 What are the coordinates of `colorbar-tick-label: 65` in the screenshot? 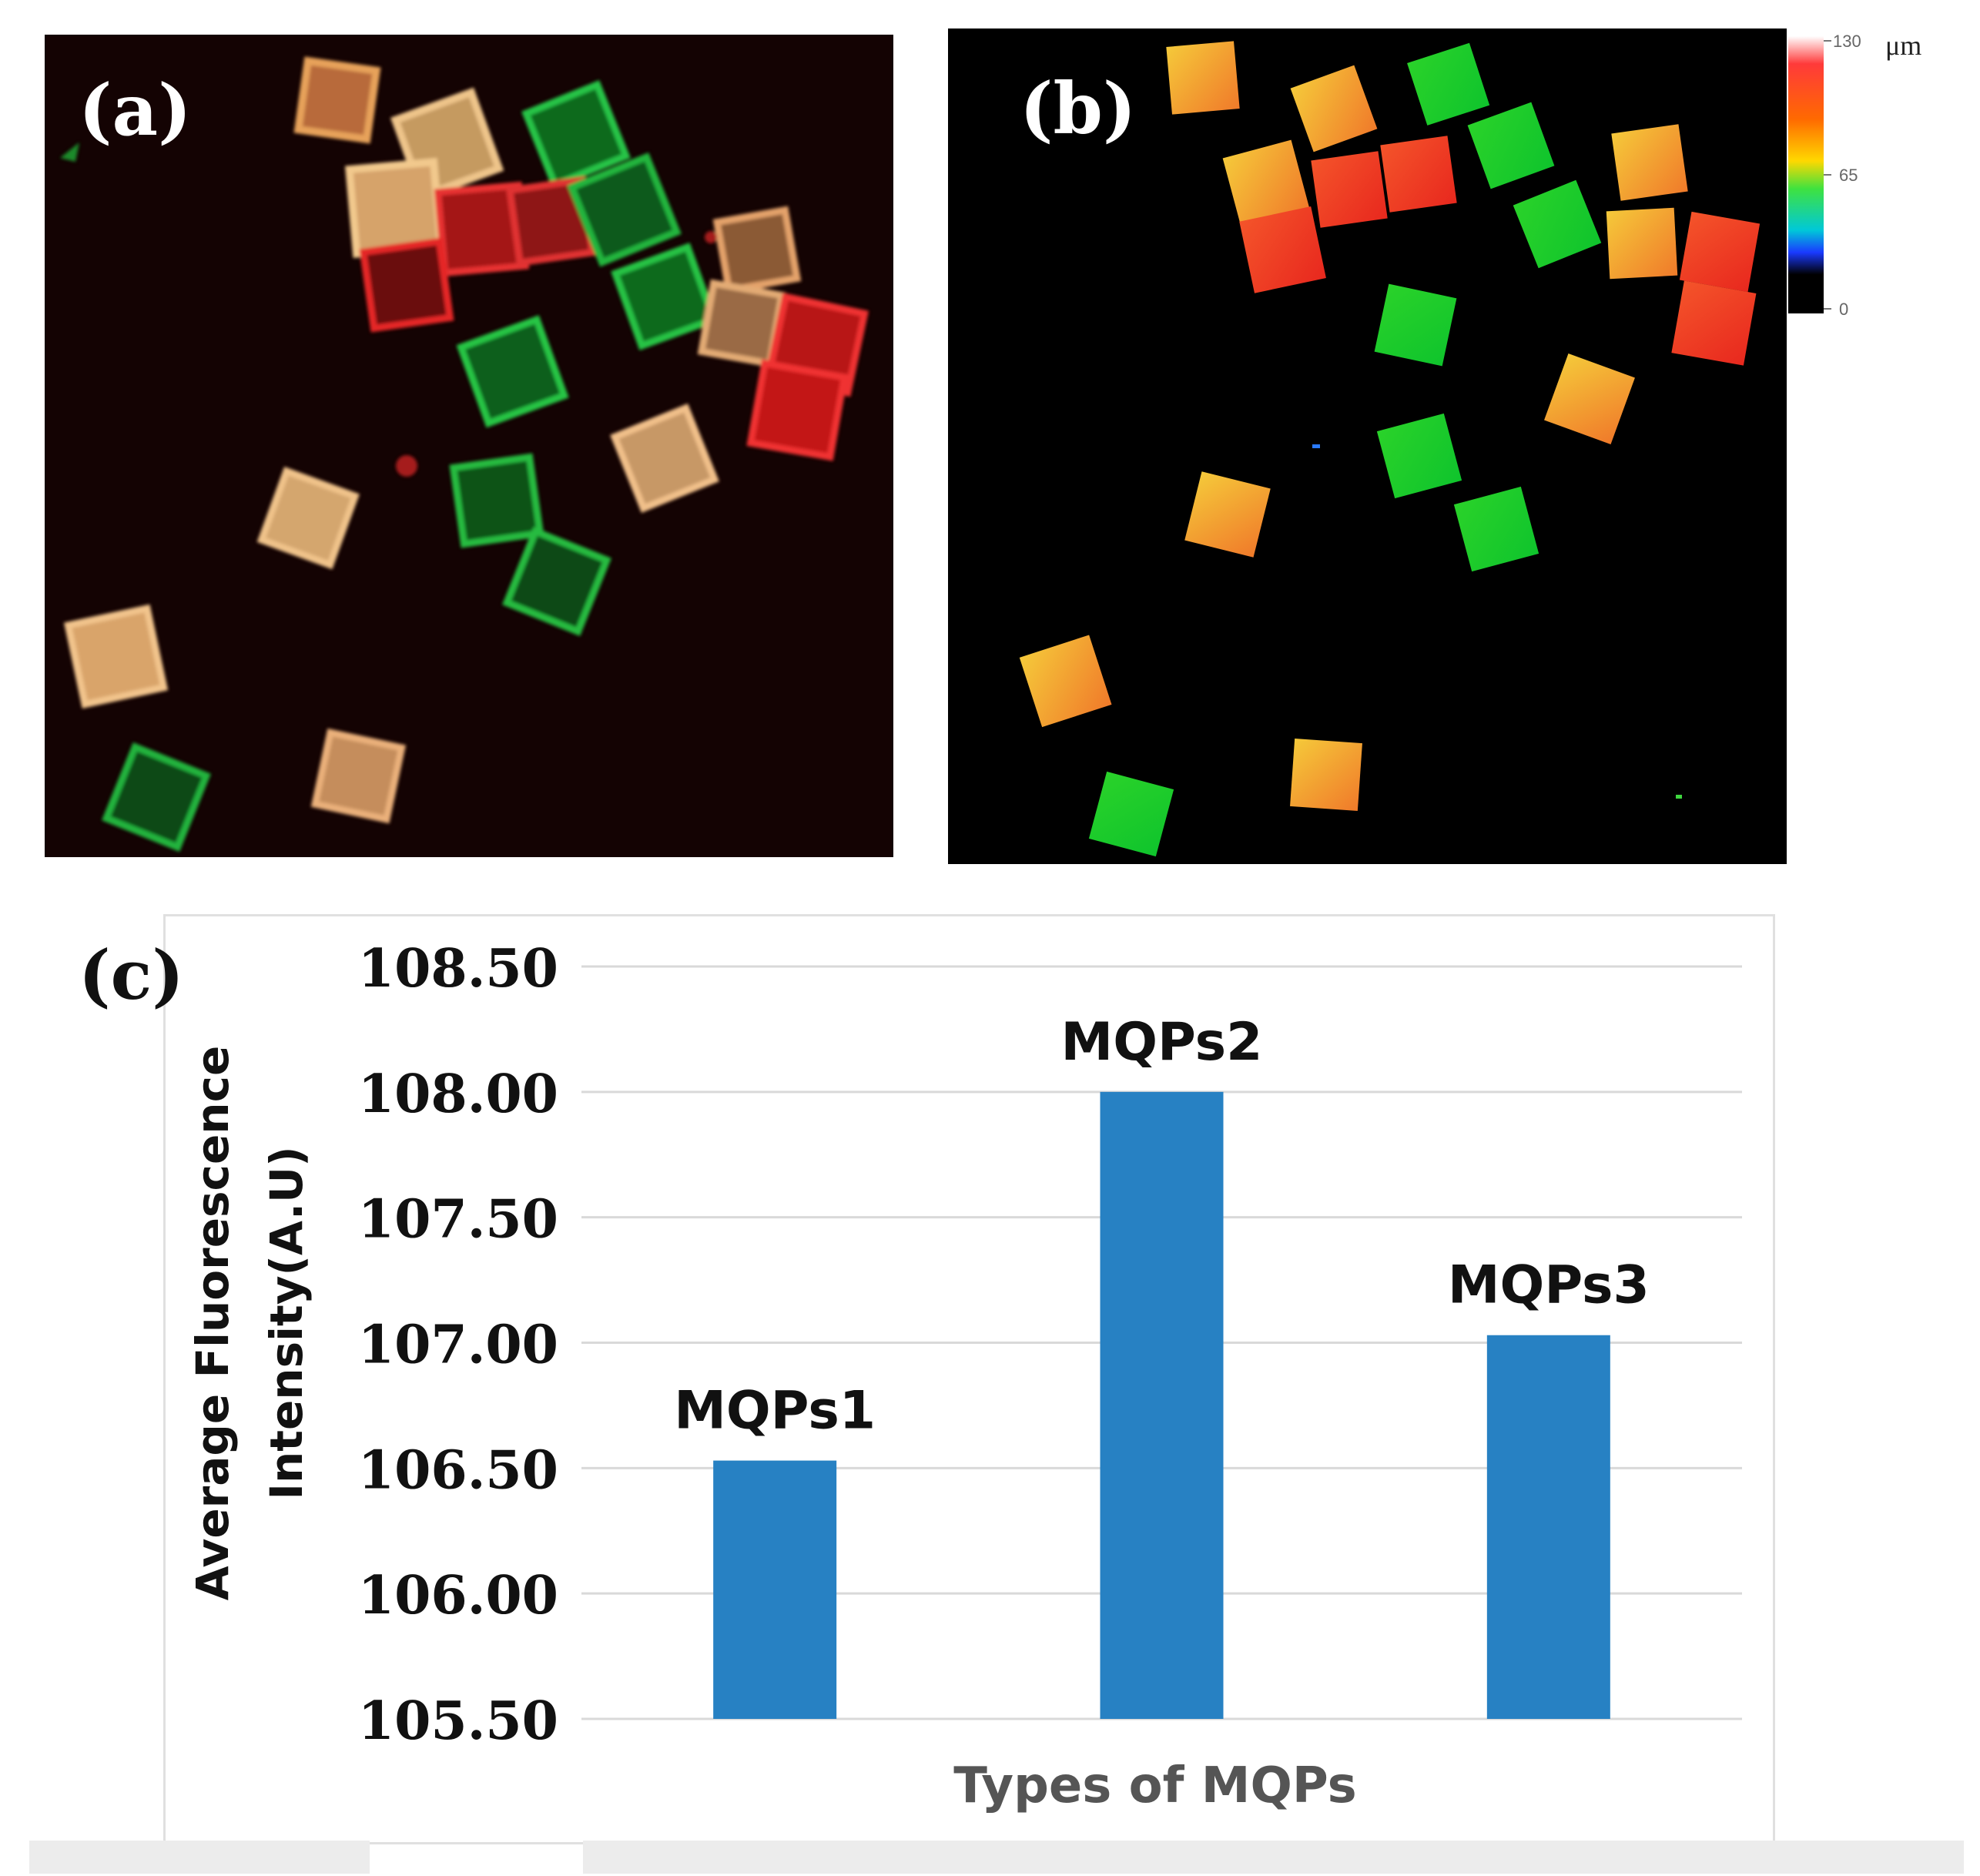 It's located at (1849, 175).